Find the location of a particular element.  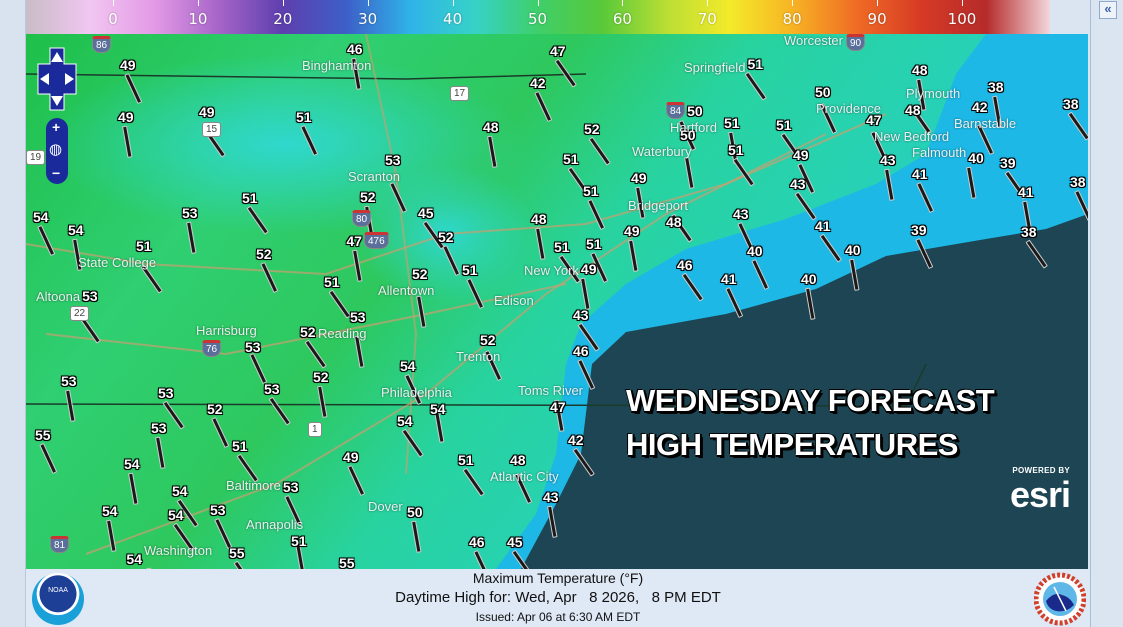

zoom-control: + ◍ − is located at coordinates (57, 151).